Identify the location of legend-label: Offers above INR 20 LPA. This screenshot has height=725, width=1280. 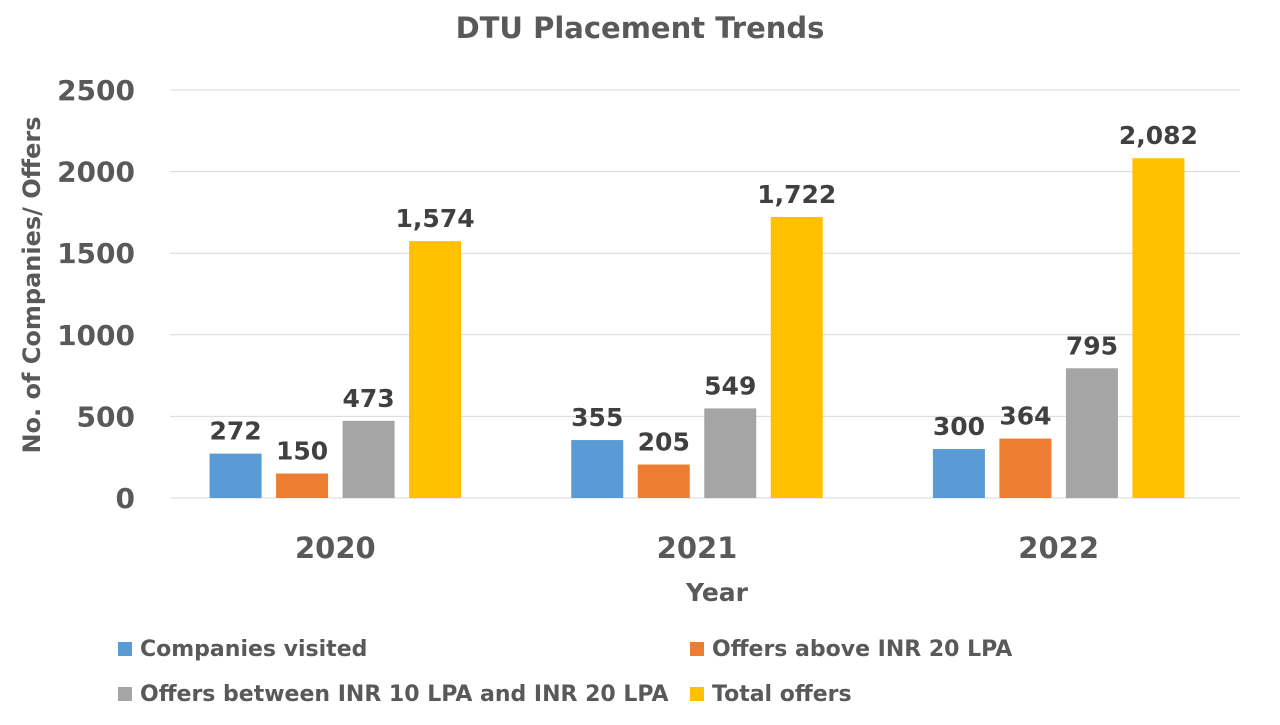
(862, 649).